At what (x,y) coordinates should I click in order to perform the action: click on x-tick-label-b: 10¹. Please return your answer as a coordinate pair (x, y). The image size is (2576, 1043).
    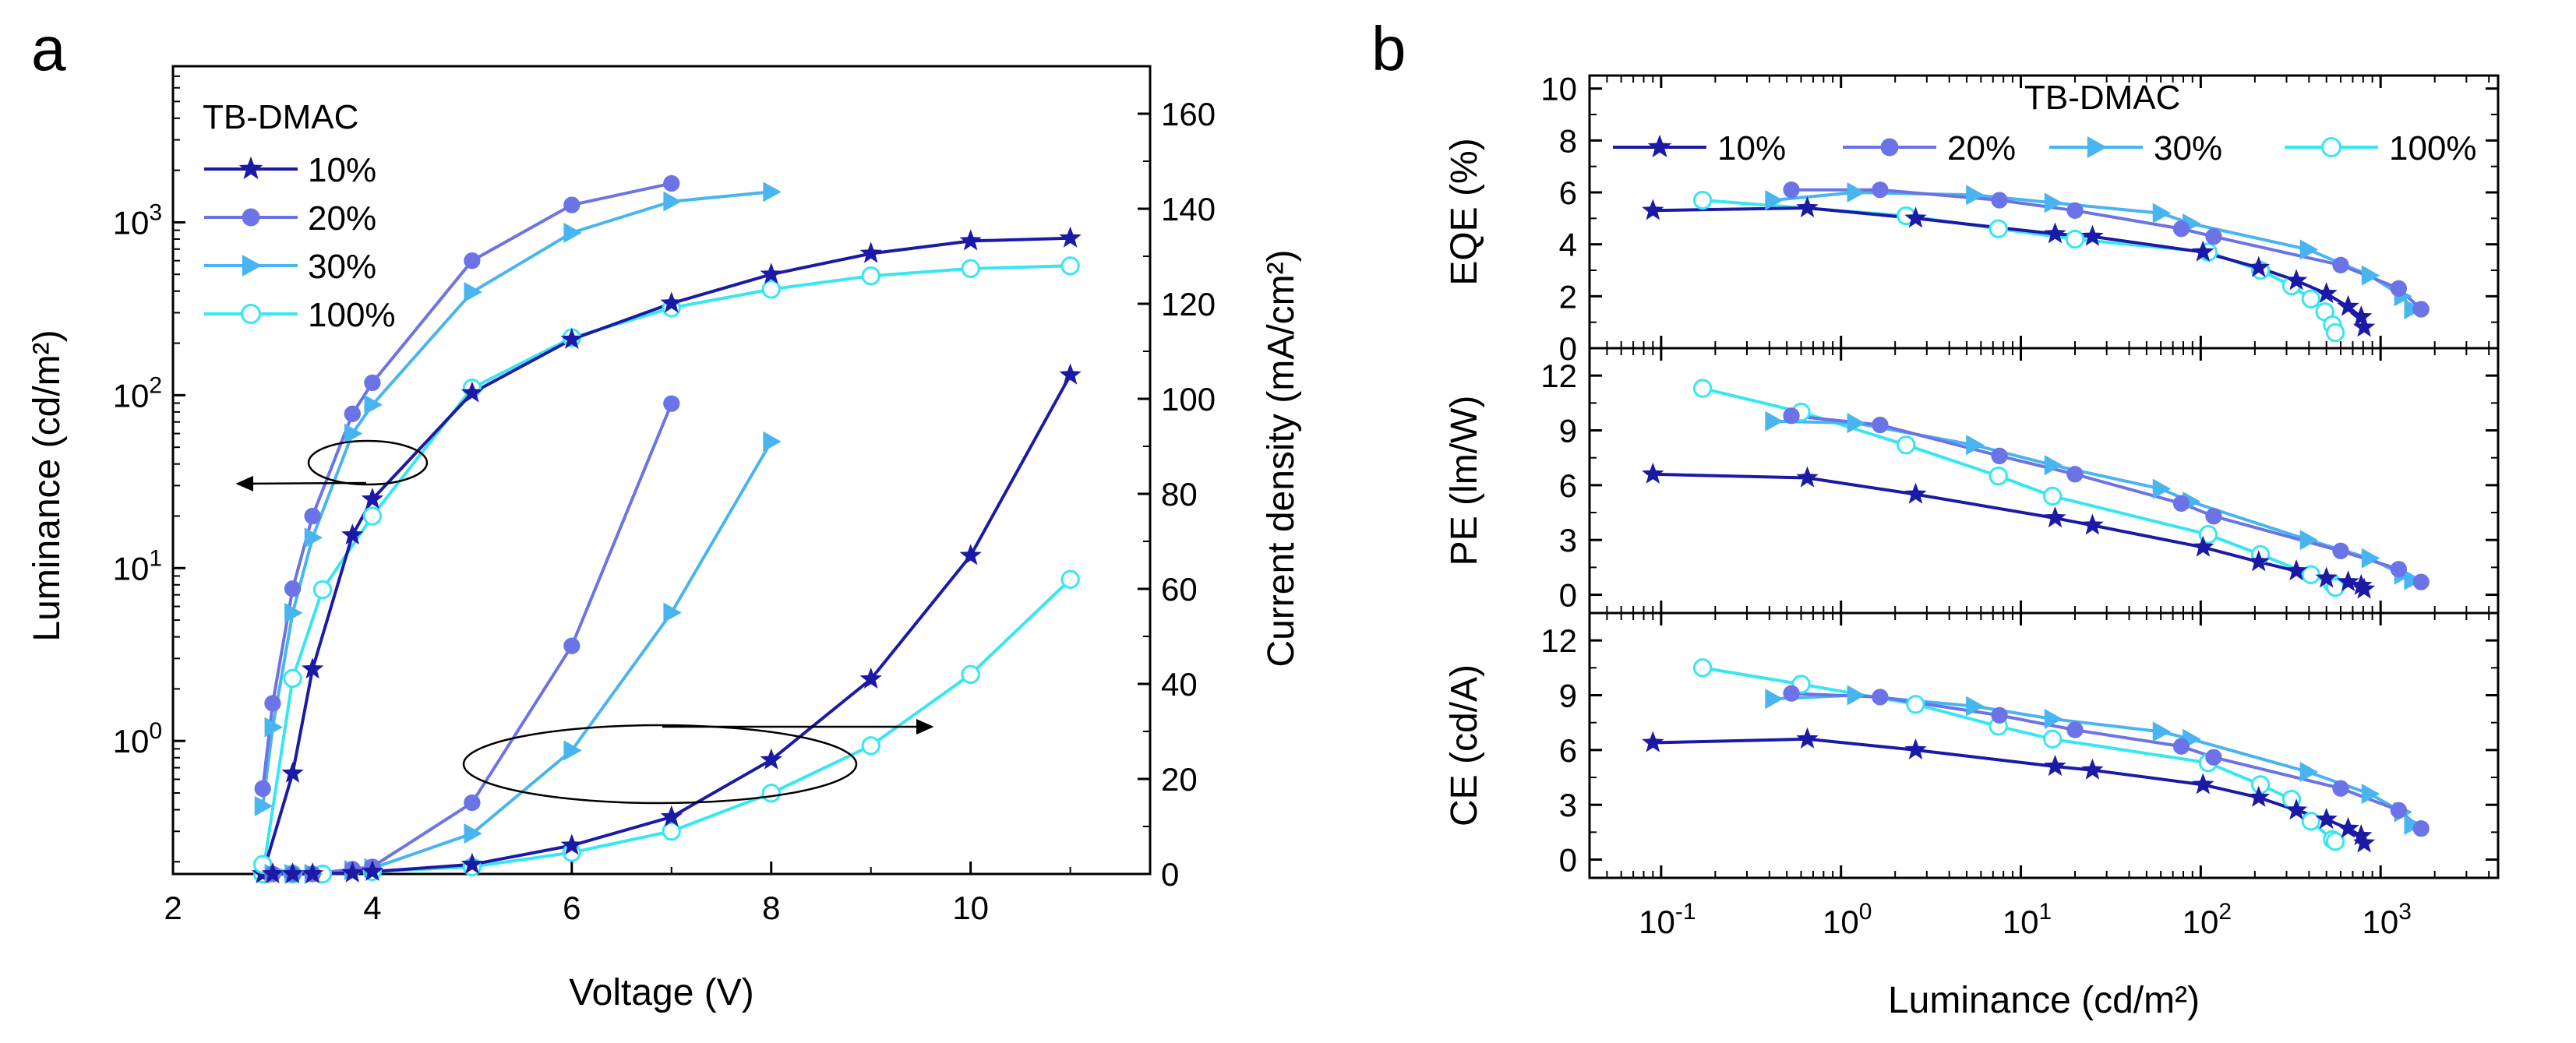
    Looking at the image, I should click on (2027, 920).